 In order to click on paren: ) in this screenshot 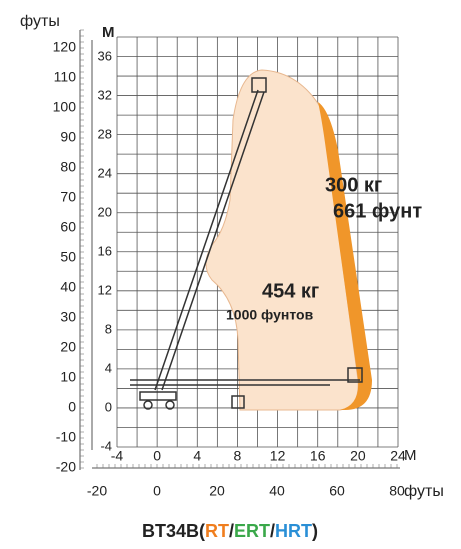, I will do `click(315, 531)`.